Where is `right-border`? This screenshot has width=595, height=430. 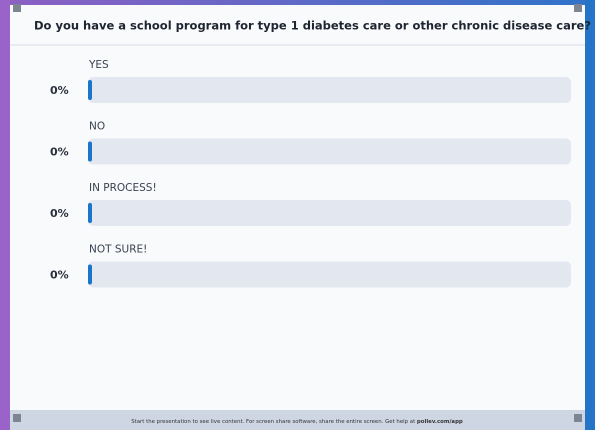 right-border is located at coordinates (590, 215).